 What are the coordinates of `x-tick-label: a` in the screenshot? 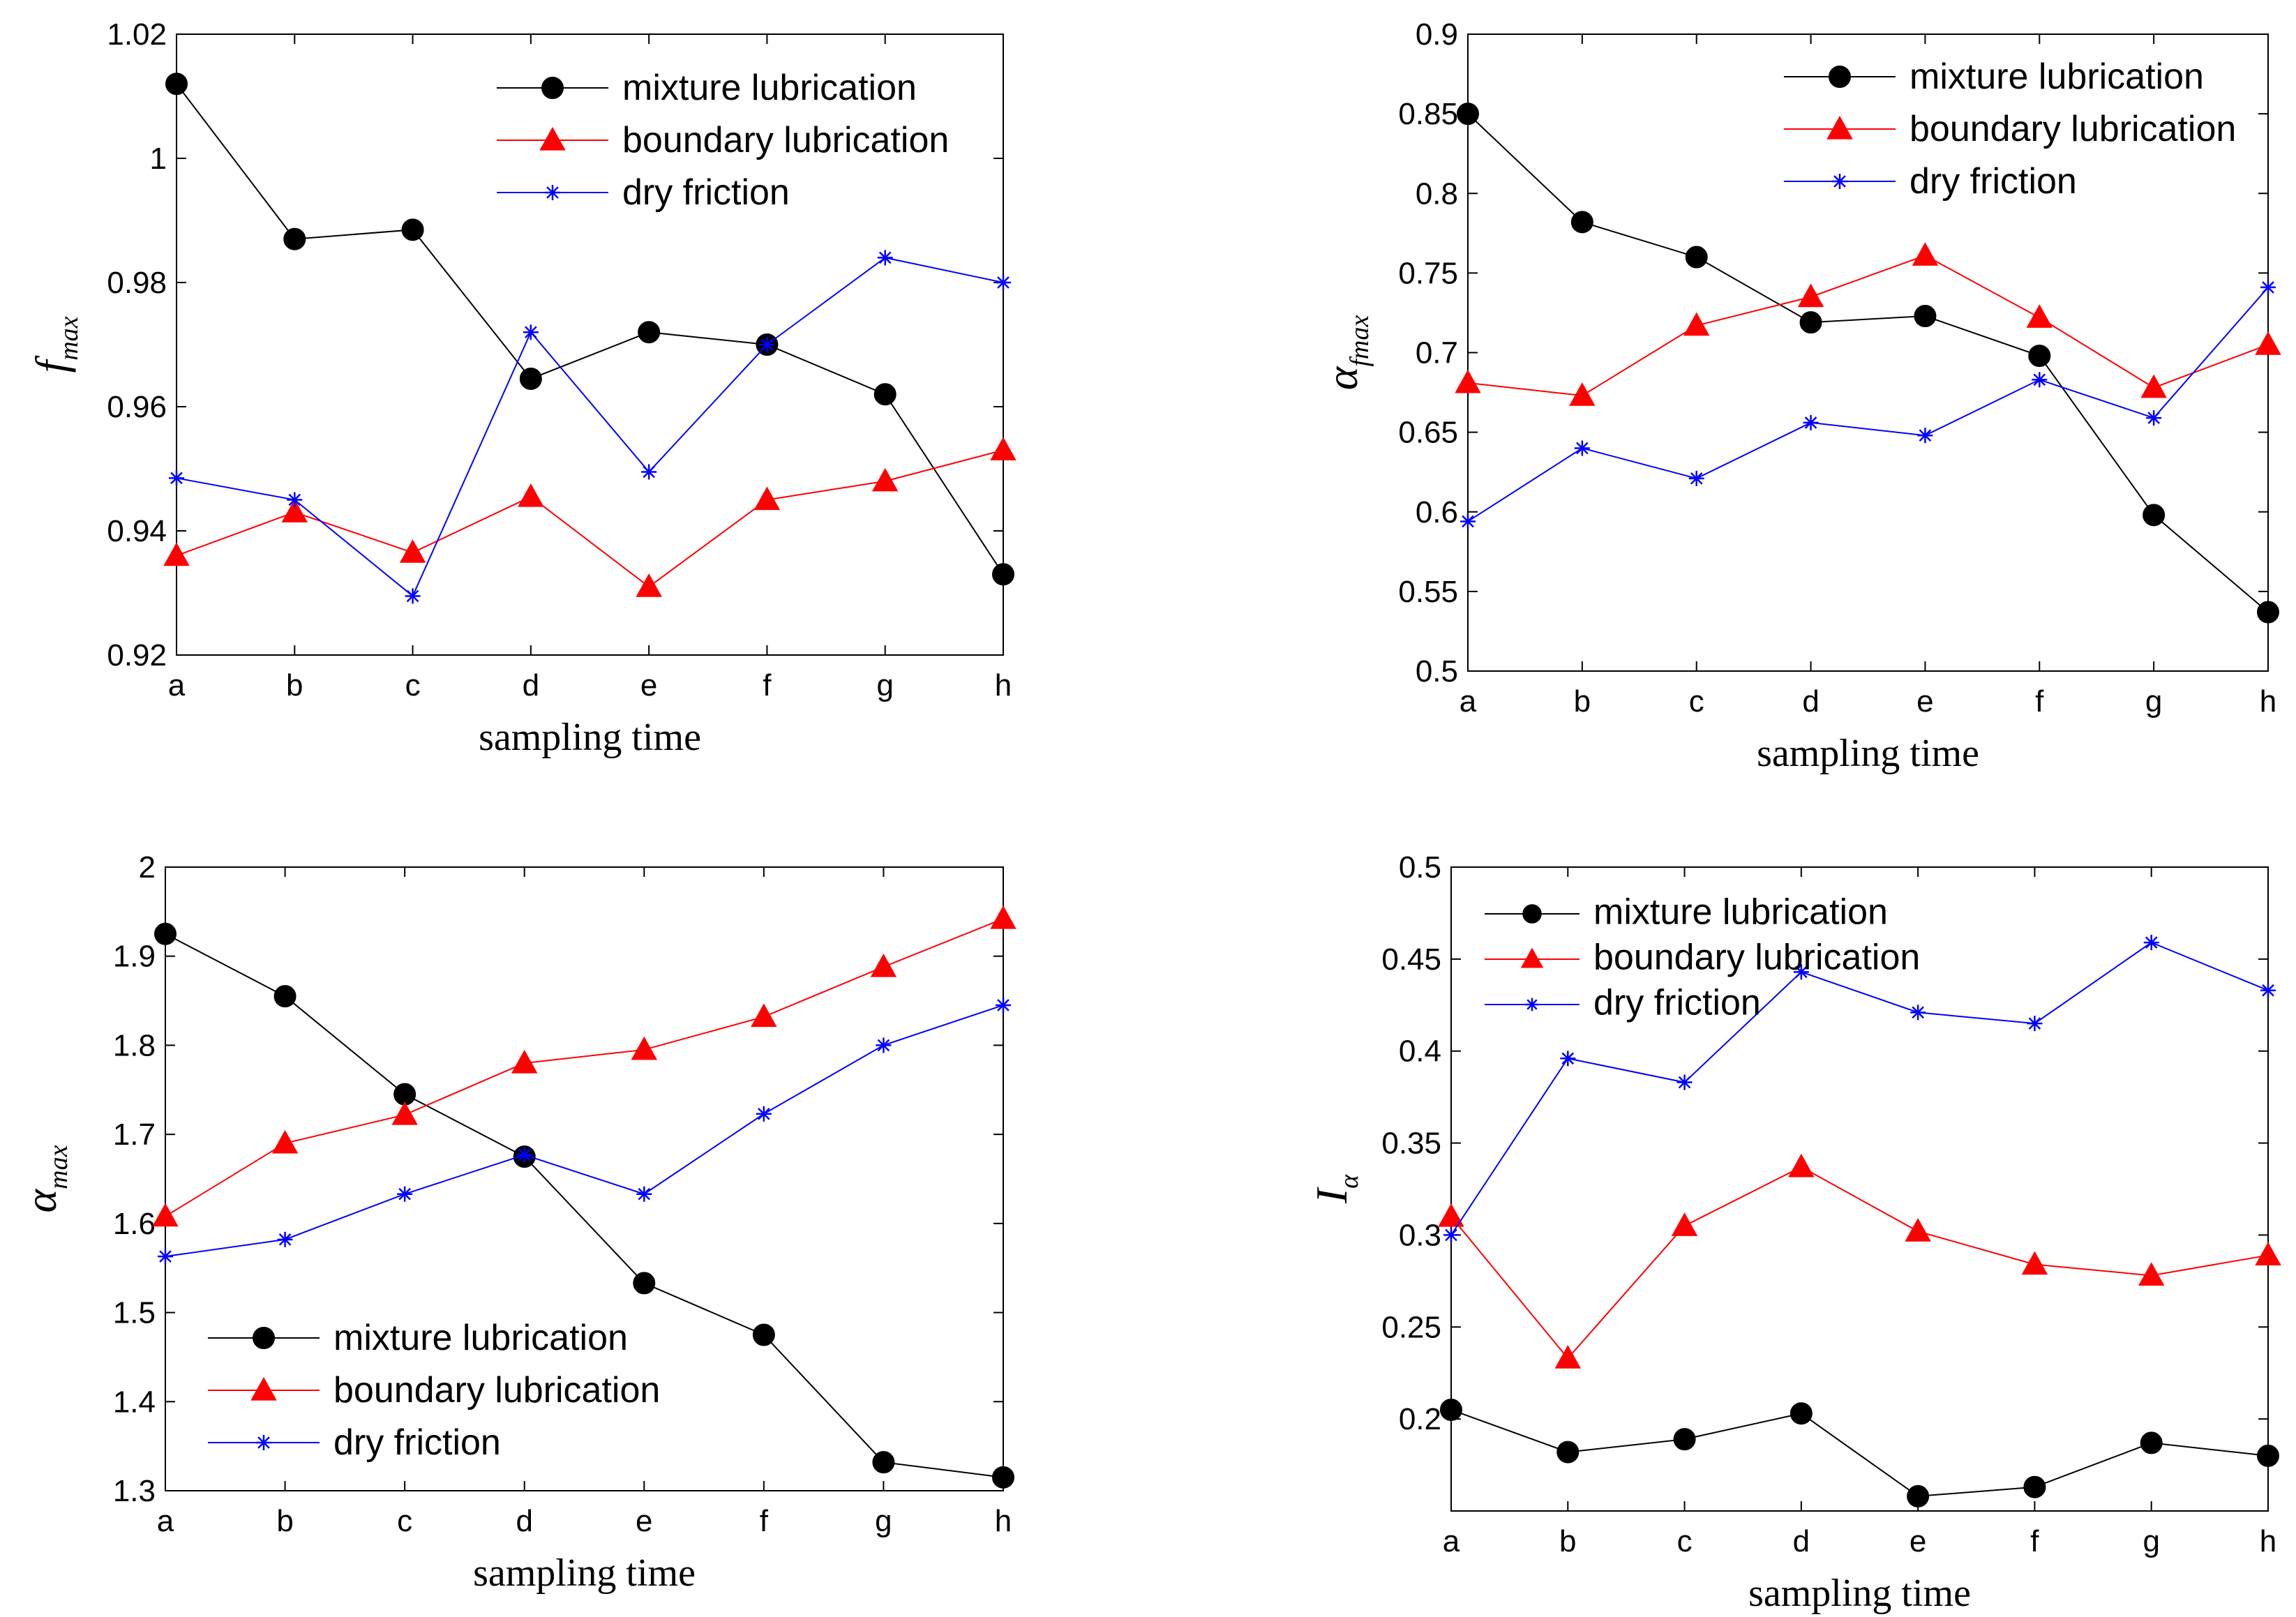 It's located at (177, 685).